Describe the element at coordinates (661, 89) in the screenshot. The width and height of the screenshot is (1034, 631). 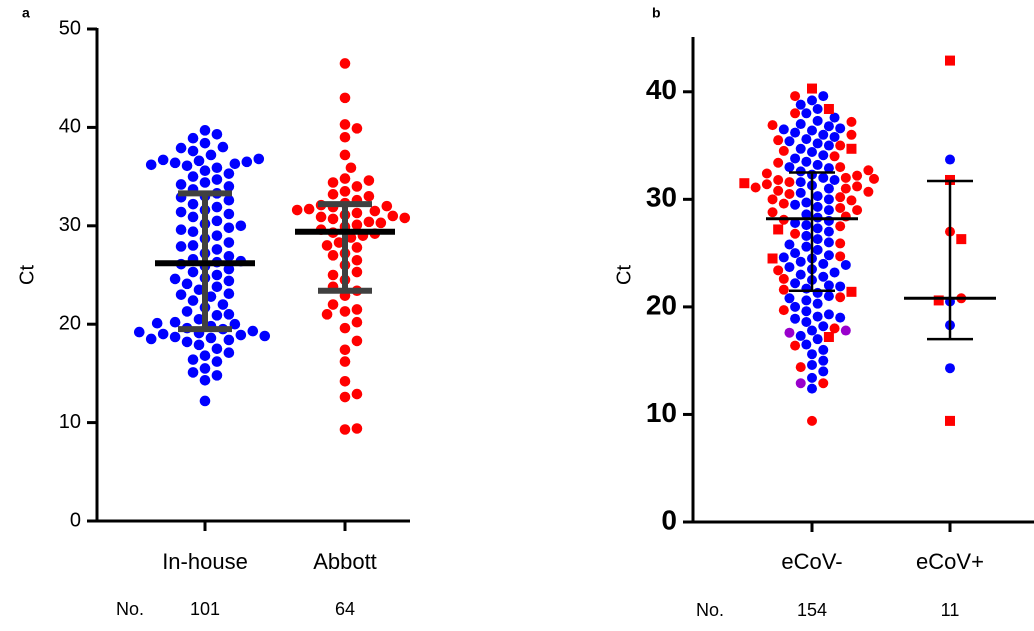
I see `y-tick-label: 40` at that location.